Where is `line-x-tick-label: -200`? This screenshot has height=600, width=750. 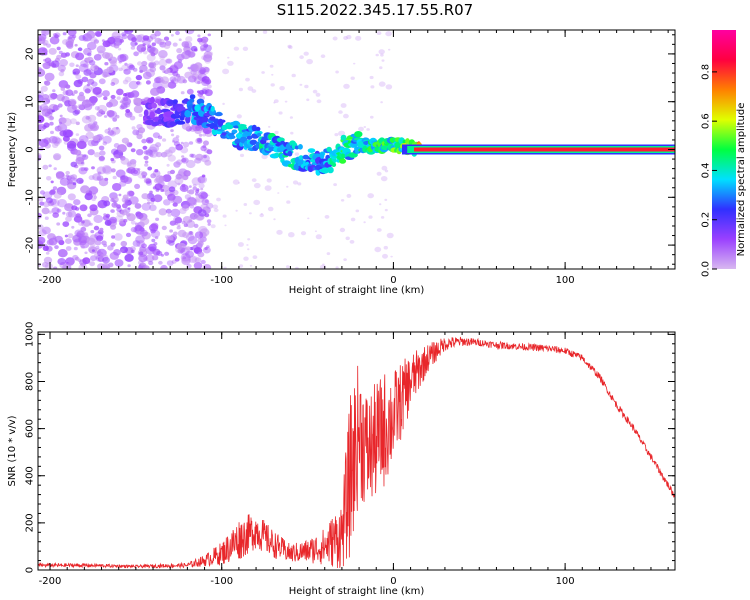 line-x-tick-label: -200 is located at coordinates (50, 581).